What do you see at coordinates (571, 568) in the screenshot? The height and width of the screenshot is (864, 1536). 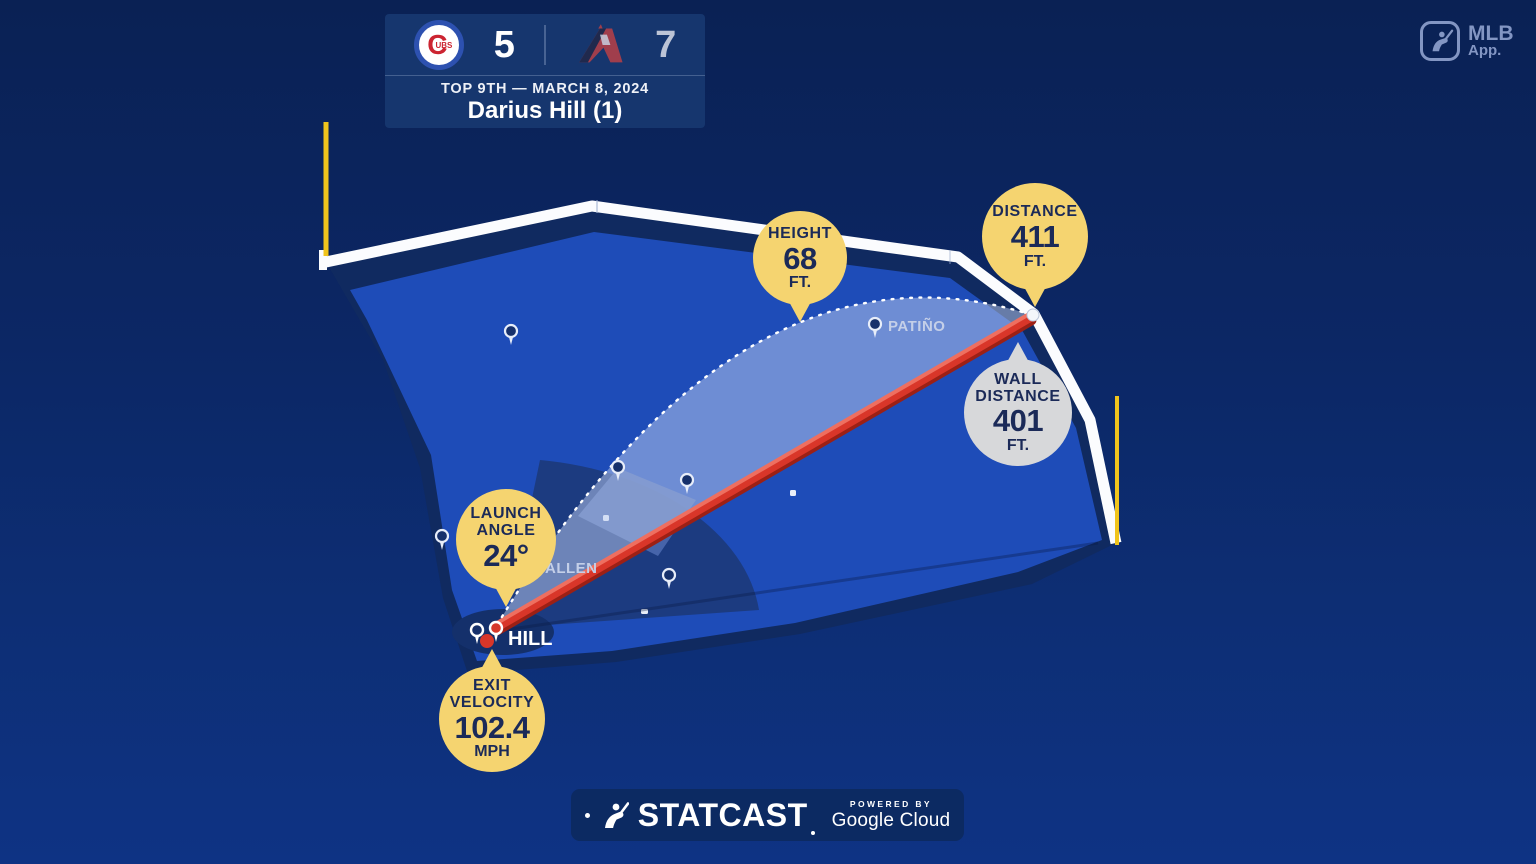 I see `player-label-infielder: ALLEN` at bounding box center [571, 568].